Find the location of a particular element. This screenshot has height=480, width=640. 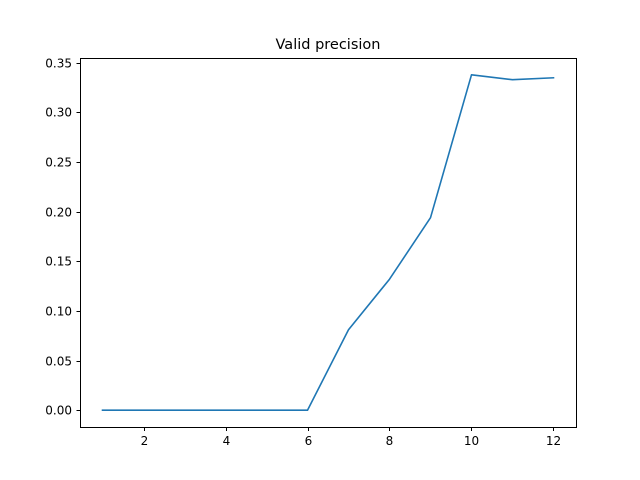

chart-title: Valid precision is located at coordinates (328, 45).